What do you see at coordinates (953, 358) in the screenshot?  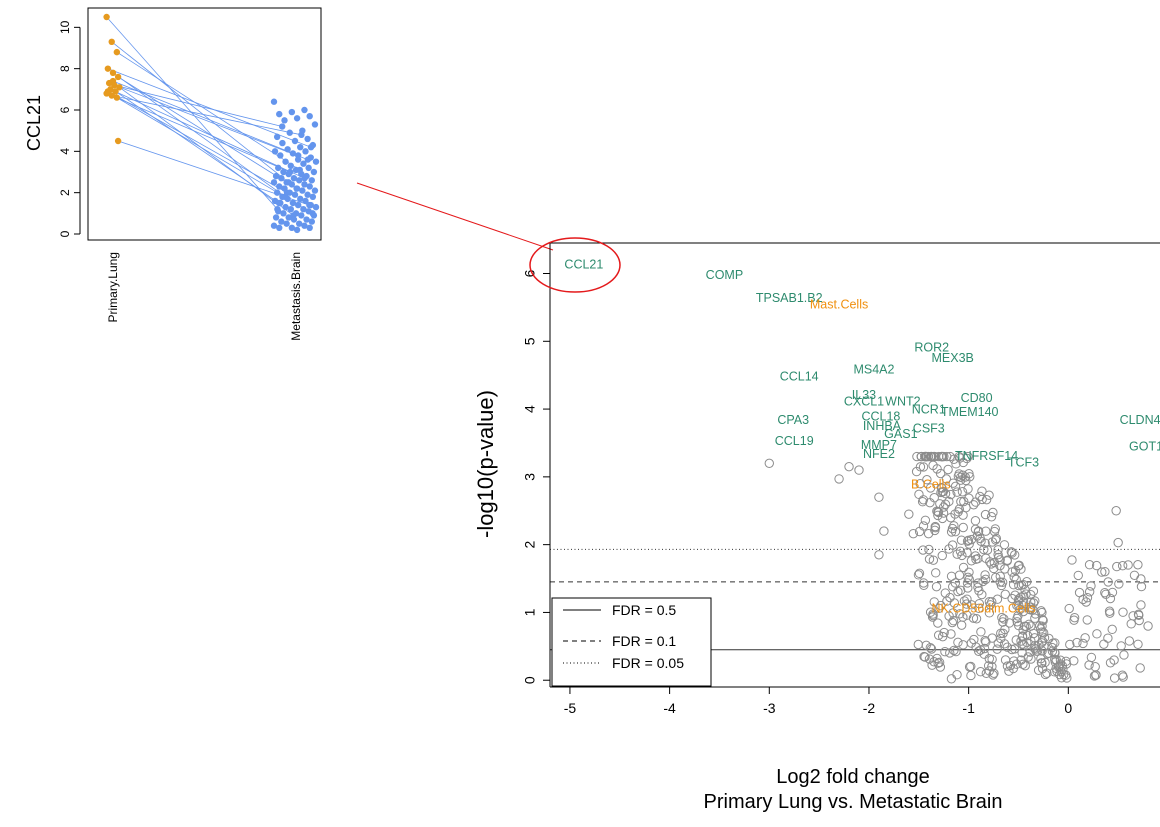 I see `gene-label: MEX3B` at bounding box center [953, 358].